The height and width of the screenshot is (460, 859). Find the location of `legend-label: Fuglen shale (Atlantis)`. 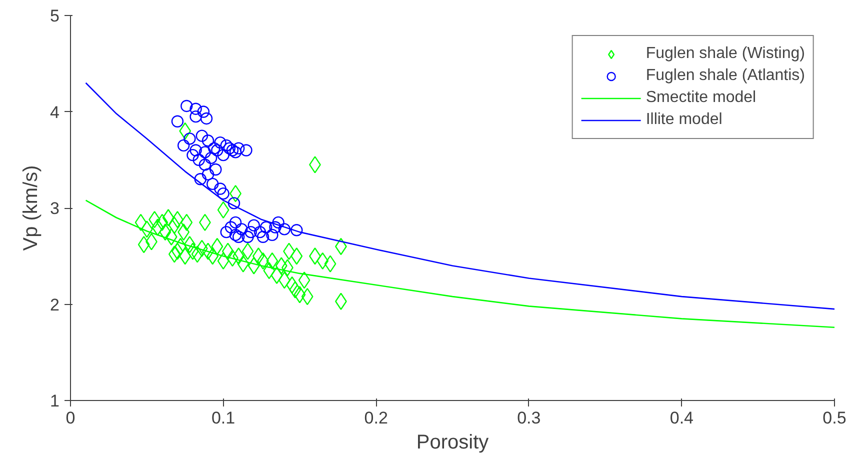

legend-label: Fuglen shale (Atlantis) is located at coordinates (725, 76).